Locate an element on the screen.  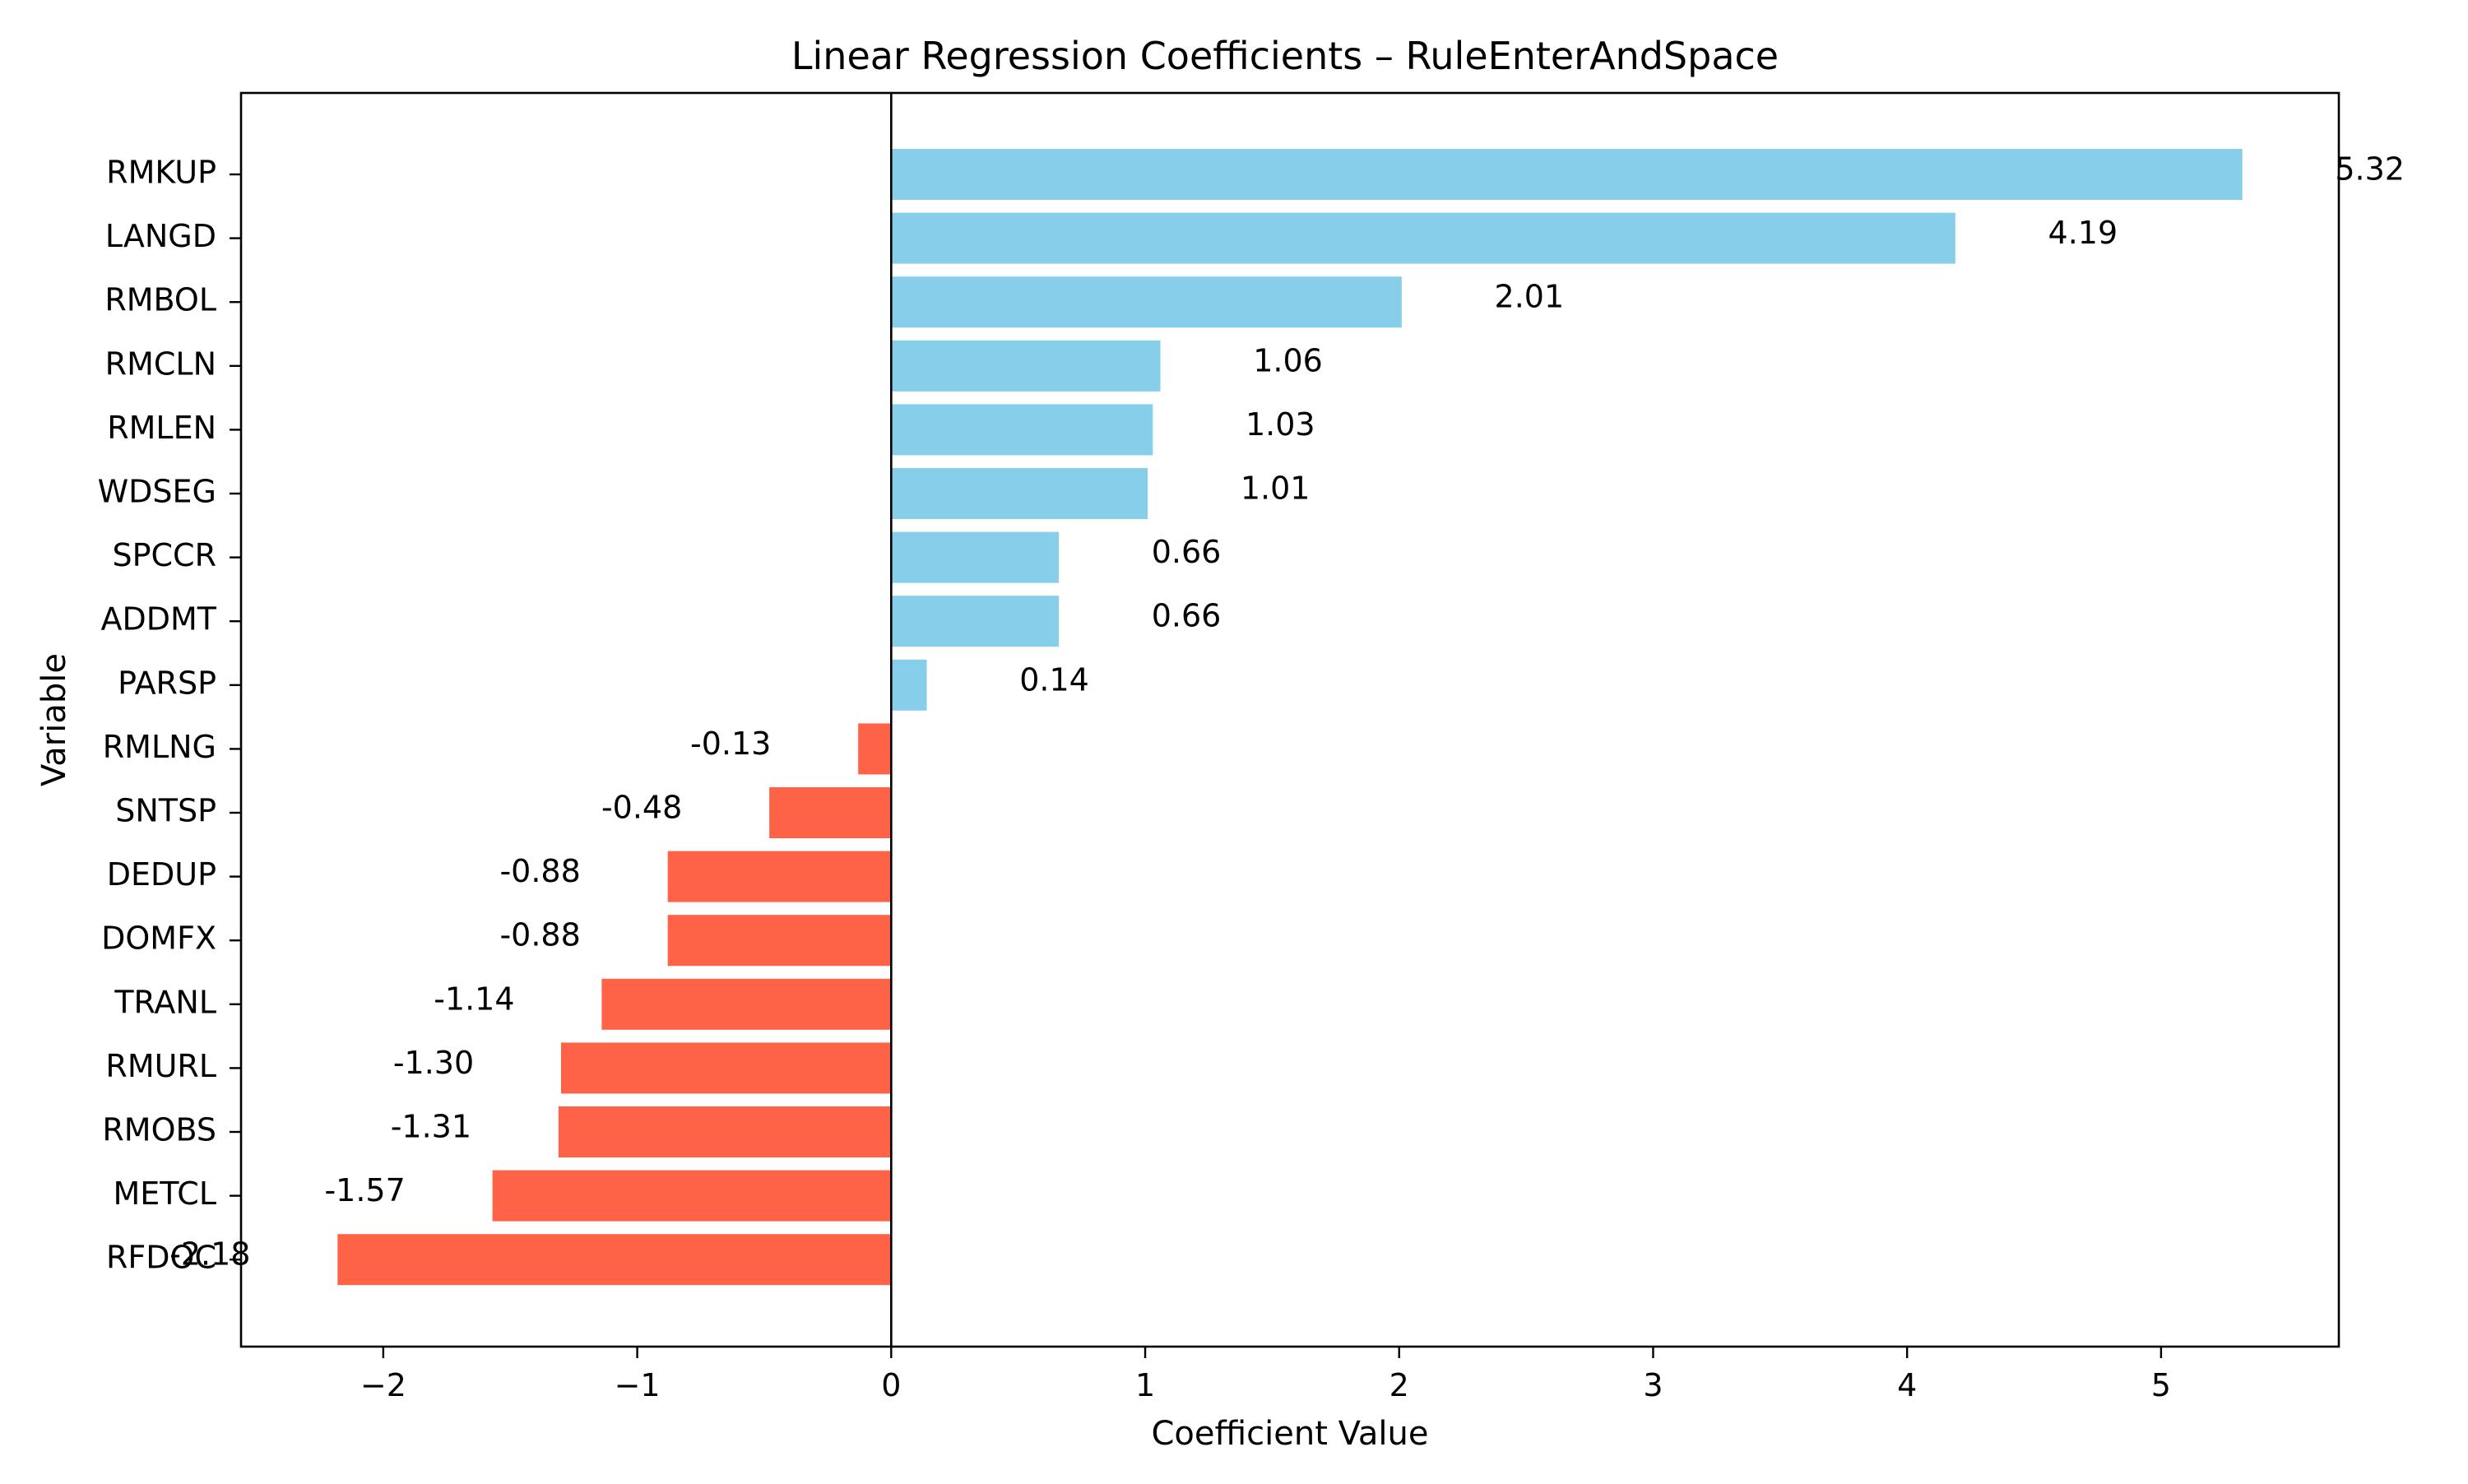
bar-rmlng is located at coordinates (875, 749).